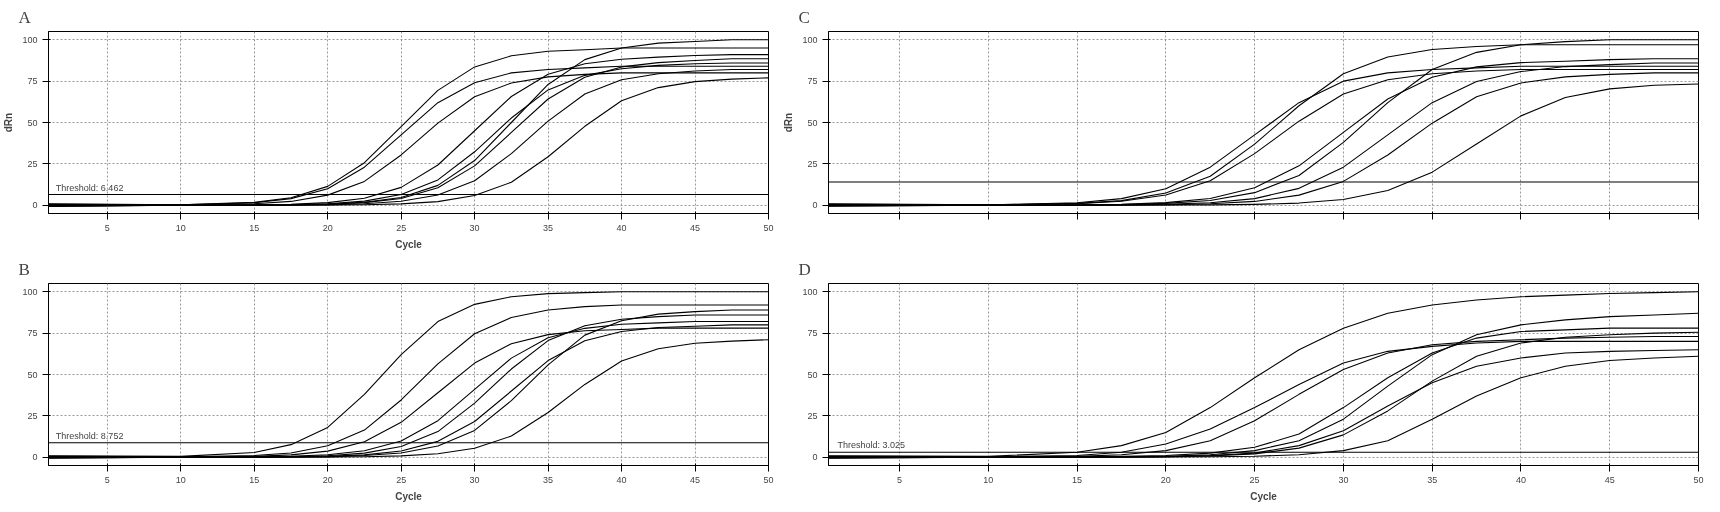 The width and height of the screenshot is (1720, 512). I want to click on chart-title: D, so click(804, 269).